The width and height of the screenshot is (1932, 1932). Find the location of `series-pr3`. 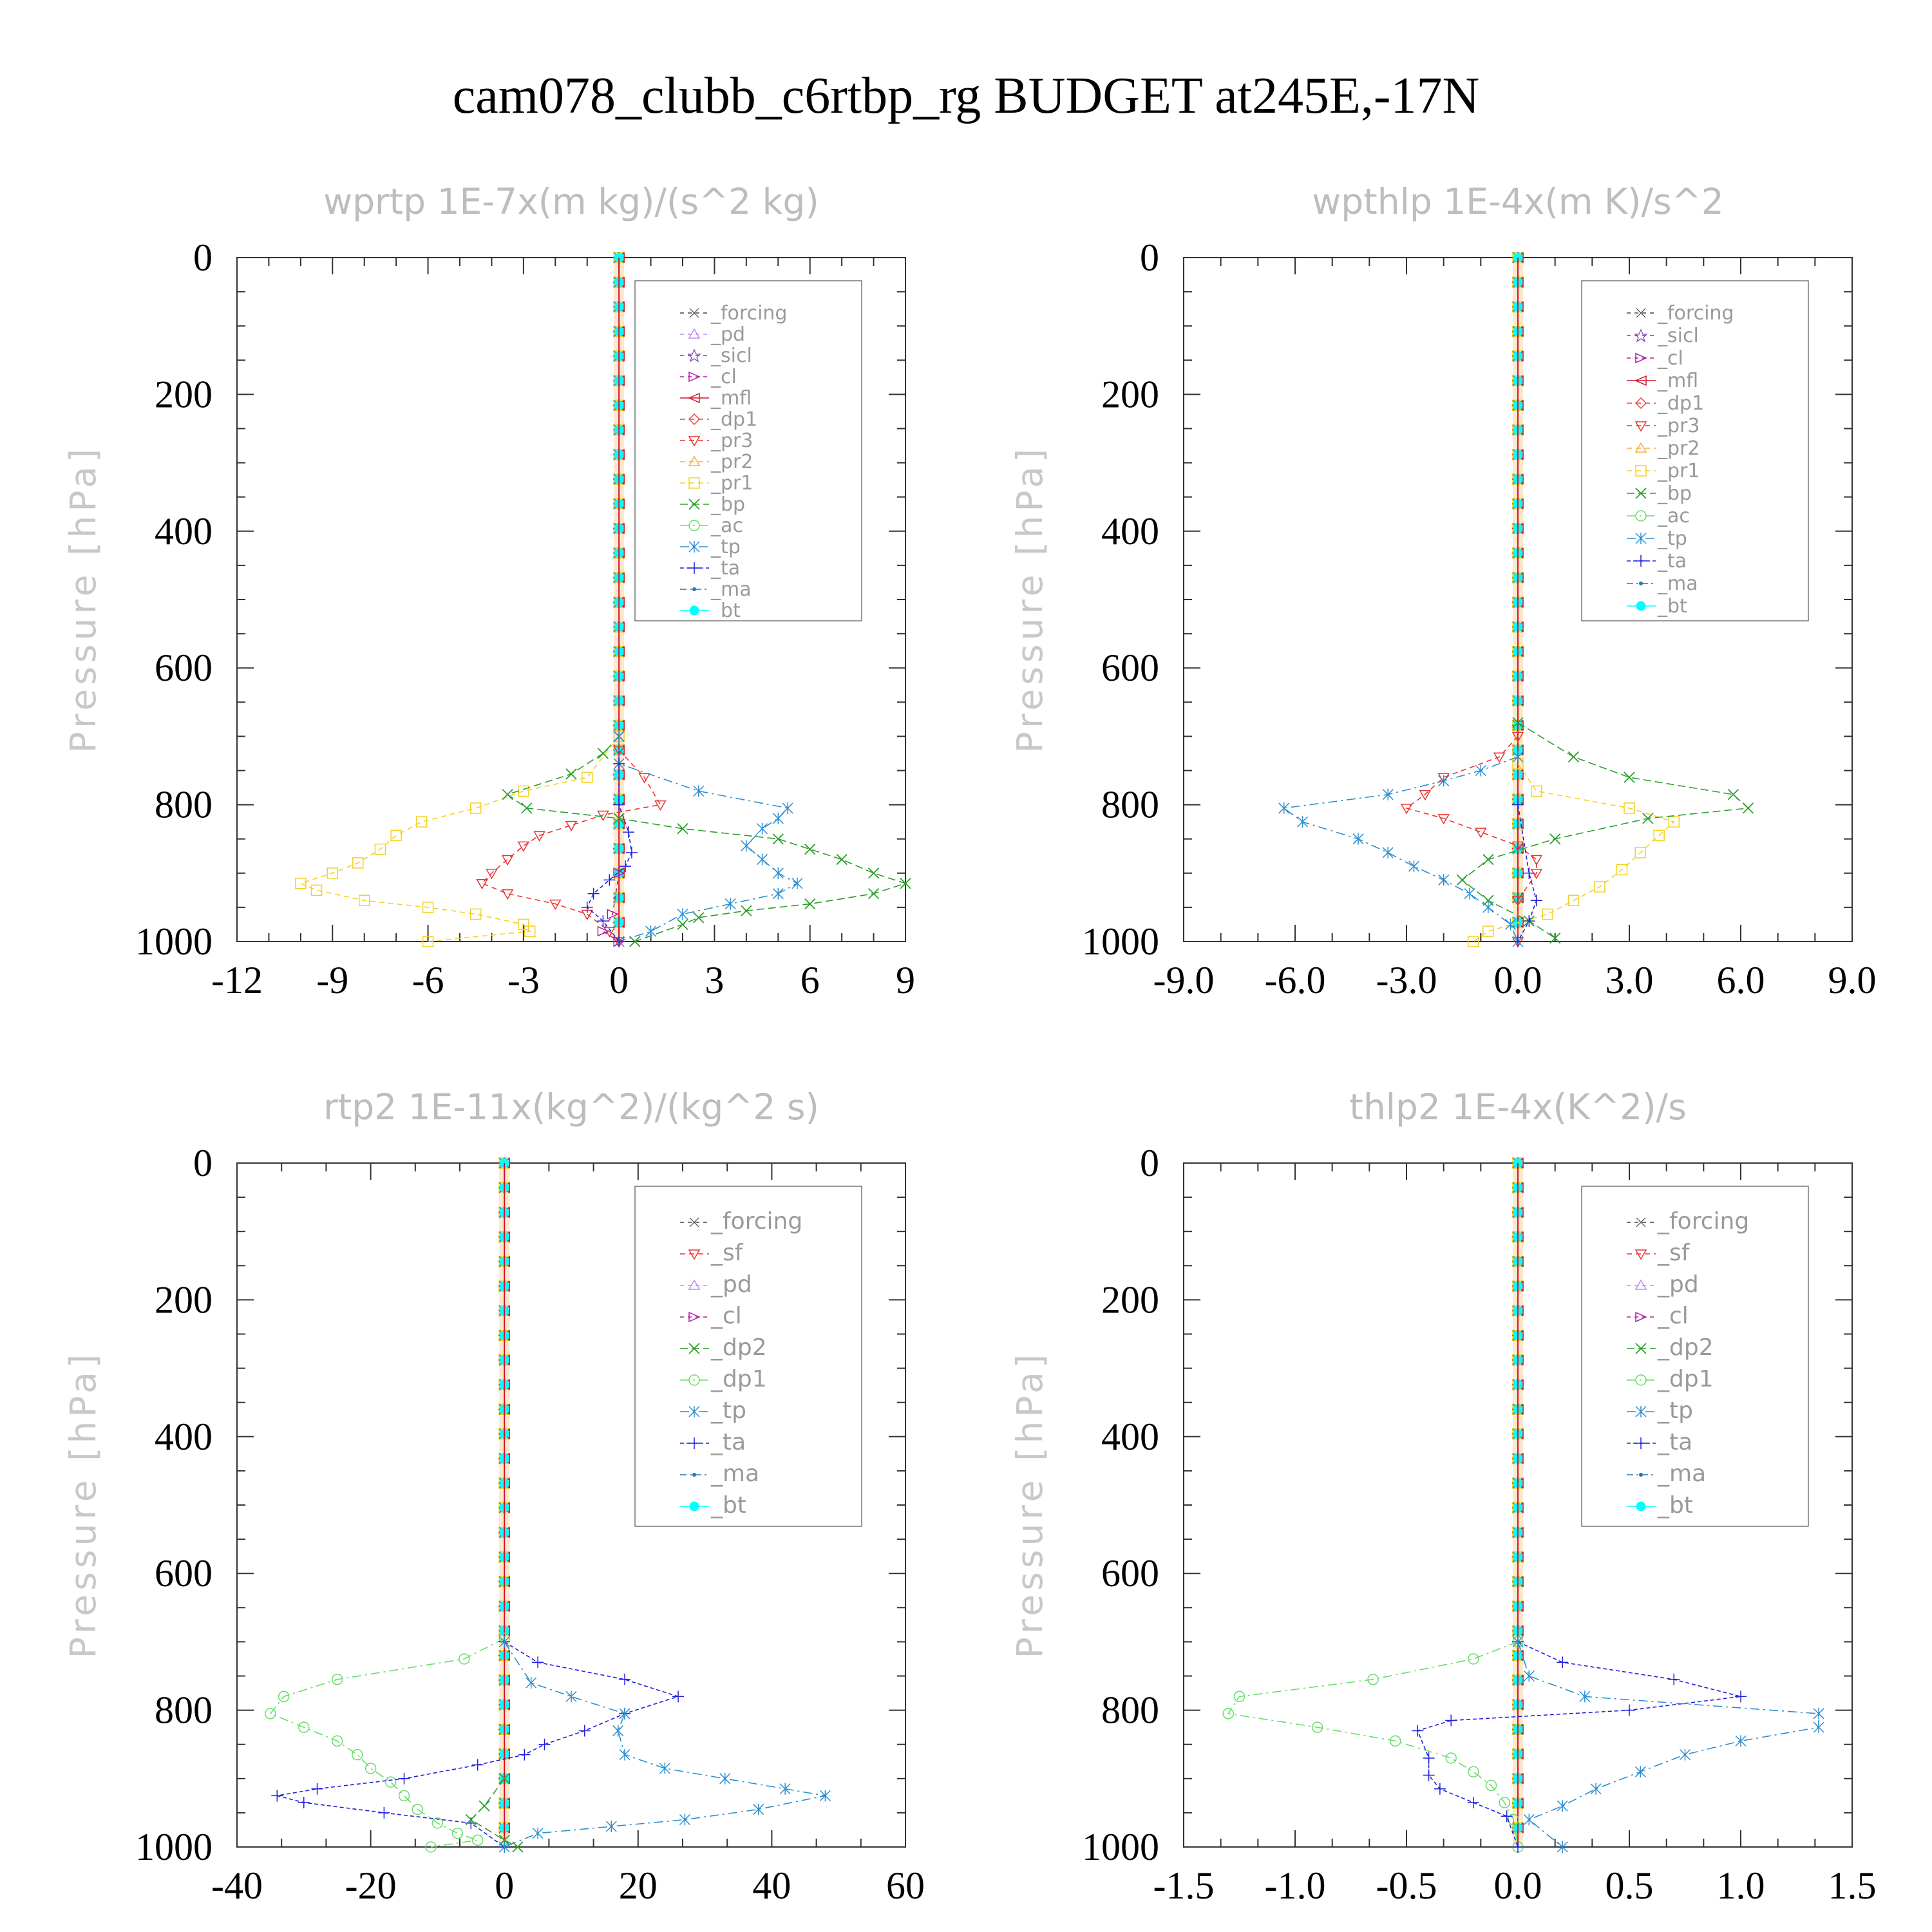

series-pr3 is located at coordinates (571, 846).